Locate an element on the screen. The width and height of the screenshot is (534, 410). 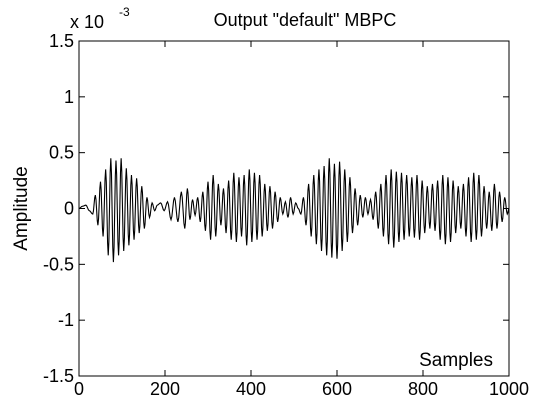
y-scale-exponent: -3 is located at coordinates (124, 12).